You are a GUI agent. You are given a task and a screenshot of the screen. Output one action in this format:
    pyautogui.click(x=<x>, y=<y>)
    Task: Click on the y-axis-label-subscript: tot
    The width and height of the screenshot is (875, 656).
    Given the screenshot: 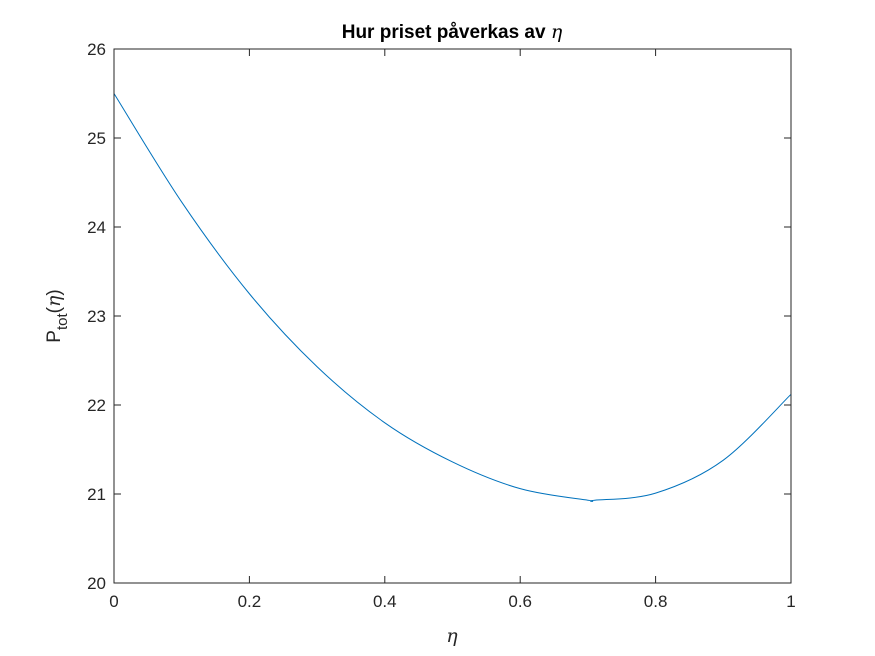 What is the action you would take?
    pyautogui.click(x=62, y=322)
    